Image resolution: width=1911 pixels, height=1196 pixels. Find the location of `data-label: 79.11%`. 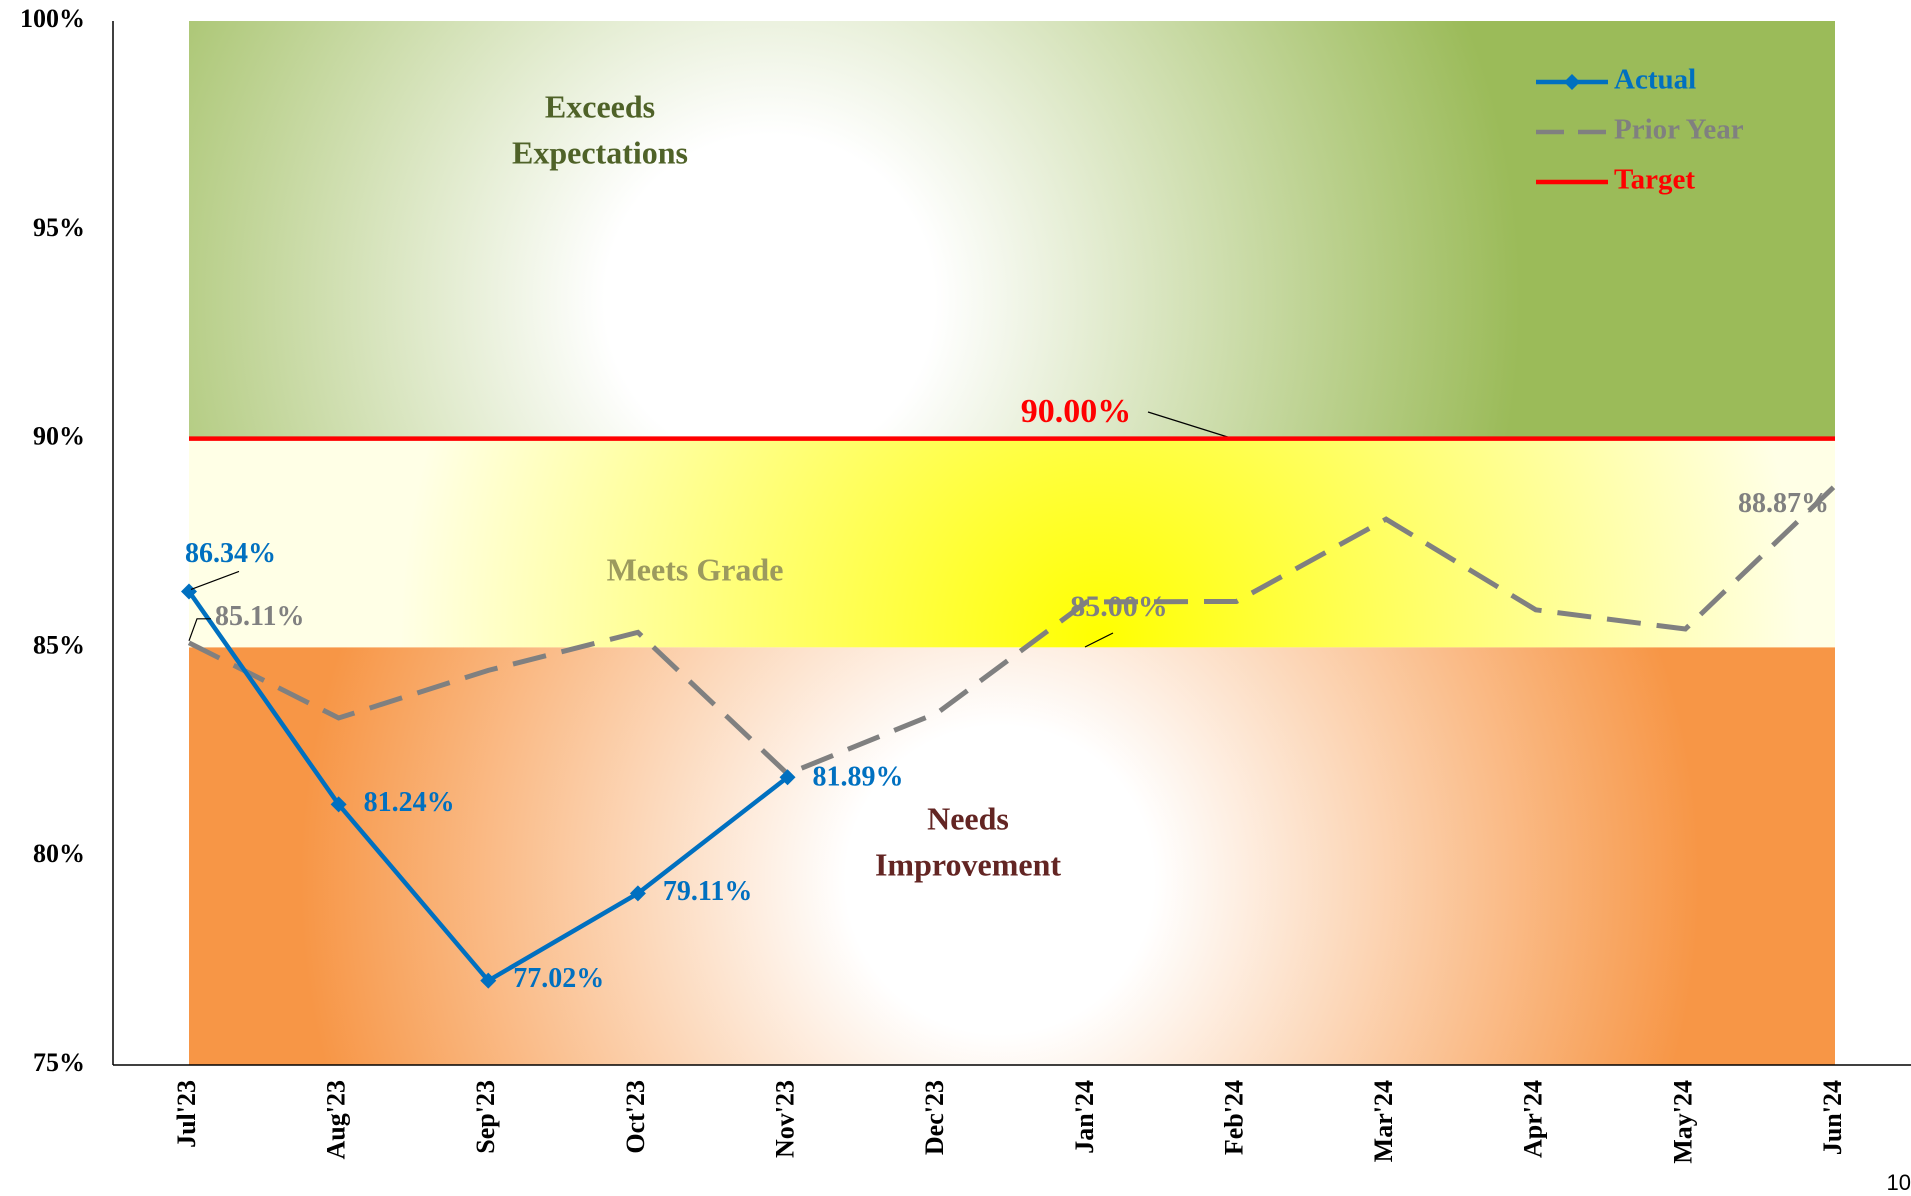

data-label: 79.11% is located at coordinates (707, 891).